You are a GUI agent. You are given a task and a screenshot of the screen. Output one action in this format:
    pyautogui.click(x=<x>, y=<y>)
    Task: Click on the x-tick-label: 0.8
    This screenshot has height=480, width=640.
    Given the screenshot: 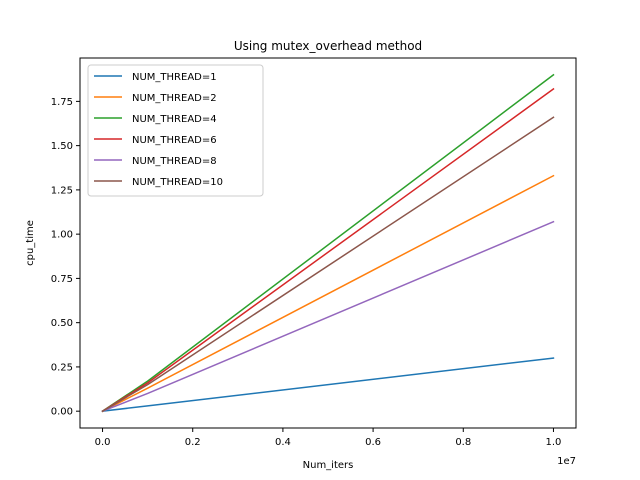 What is the action you would take?
    pyautogui.click(x=463, y=442)
    